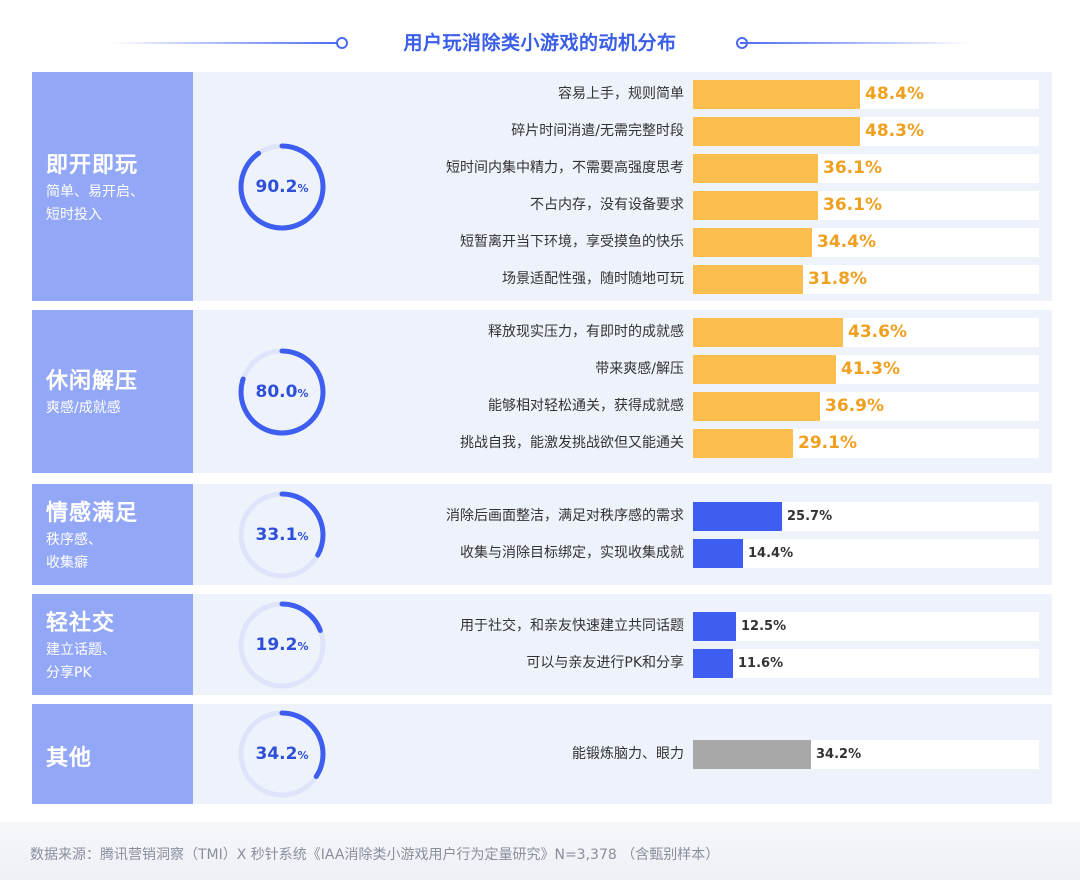  I want to click on bar-track: 29.1%, so click(866, 443).